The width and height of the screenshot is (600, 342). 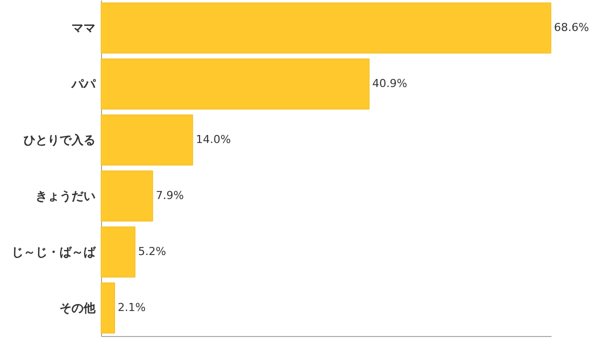 What do you see at coordinates (60, 140) in the screenshot?
I see `y-tick-label: ひとりで入る` at bounding box center [60, 140].